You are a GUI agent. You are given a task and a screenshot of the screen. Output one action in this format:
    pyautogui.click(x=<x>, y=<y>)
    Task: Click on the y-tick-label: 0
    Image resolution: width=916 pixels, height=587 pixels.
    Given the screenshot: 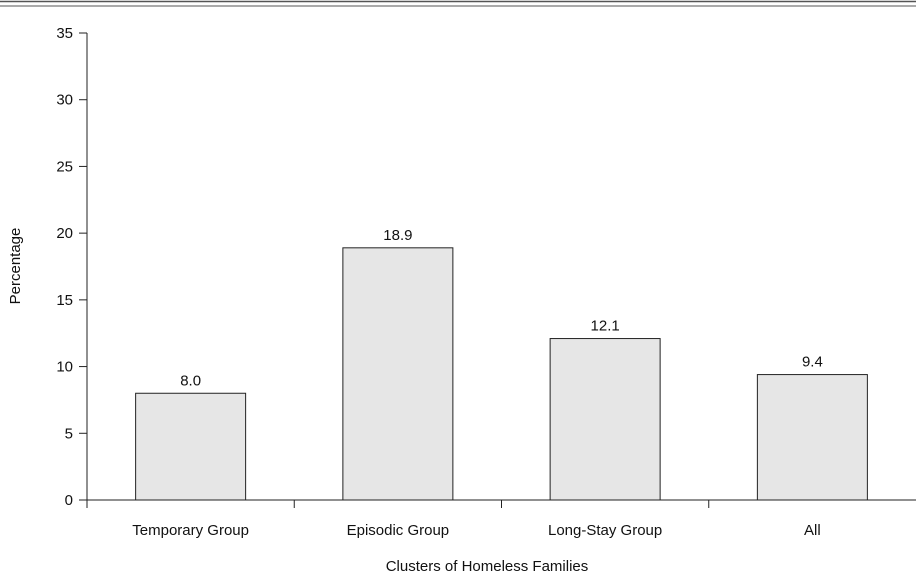 What is the action you would take?
    pyautogui.click(x=69, y=500)
    